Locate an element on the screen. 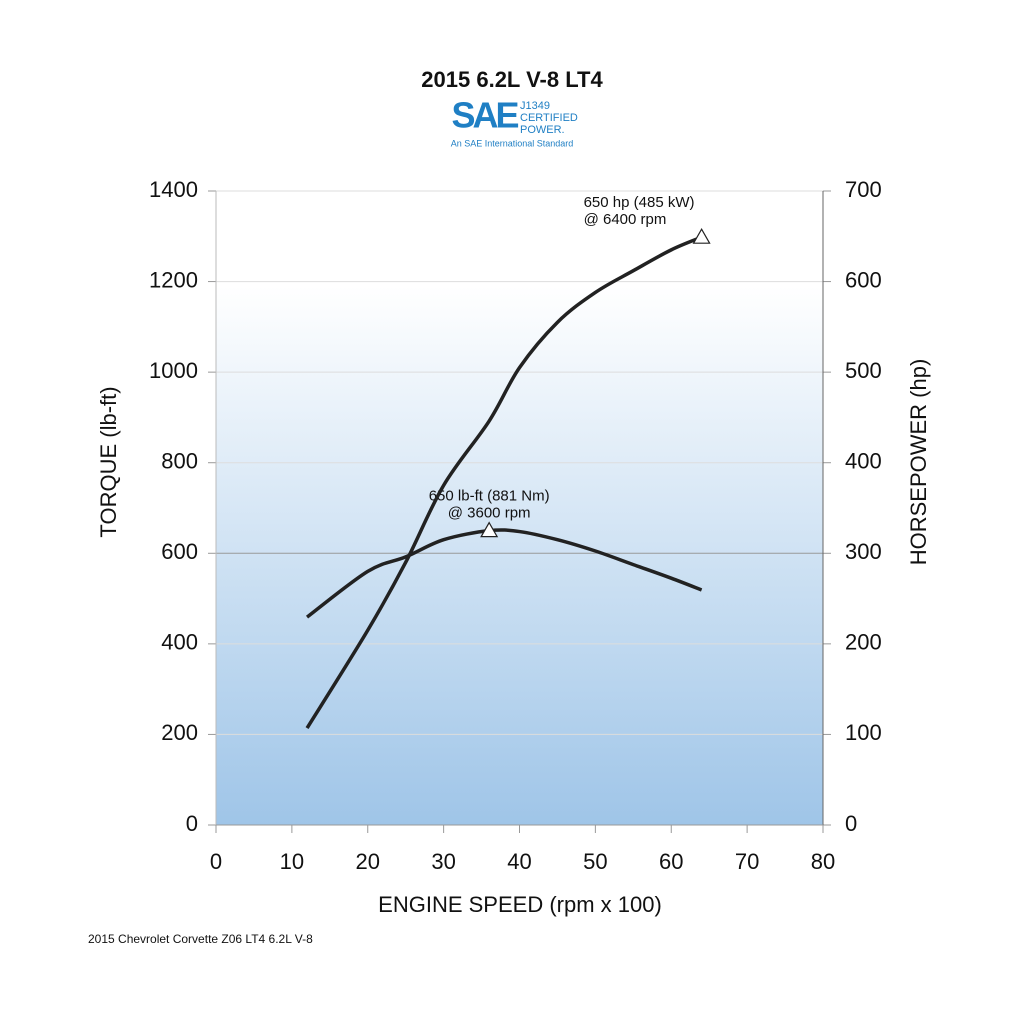 Image resolution: width=1024 pixels, height=1029 pixels. x-tick-label: 0 is located at coordinates (216, 861).